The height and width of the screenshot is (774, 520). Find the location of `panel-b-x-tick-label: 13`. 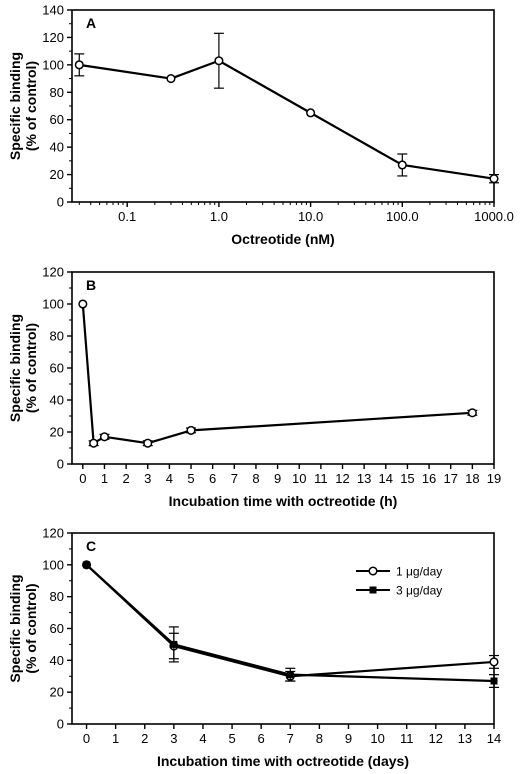

panel-b-x-tick-label: 13 is located at coordinates (364, 478).